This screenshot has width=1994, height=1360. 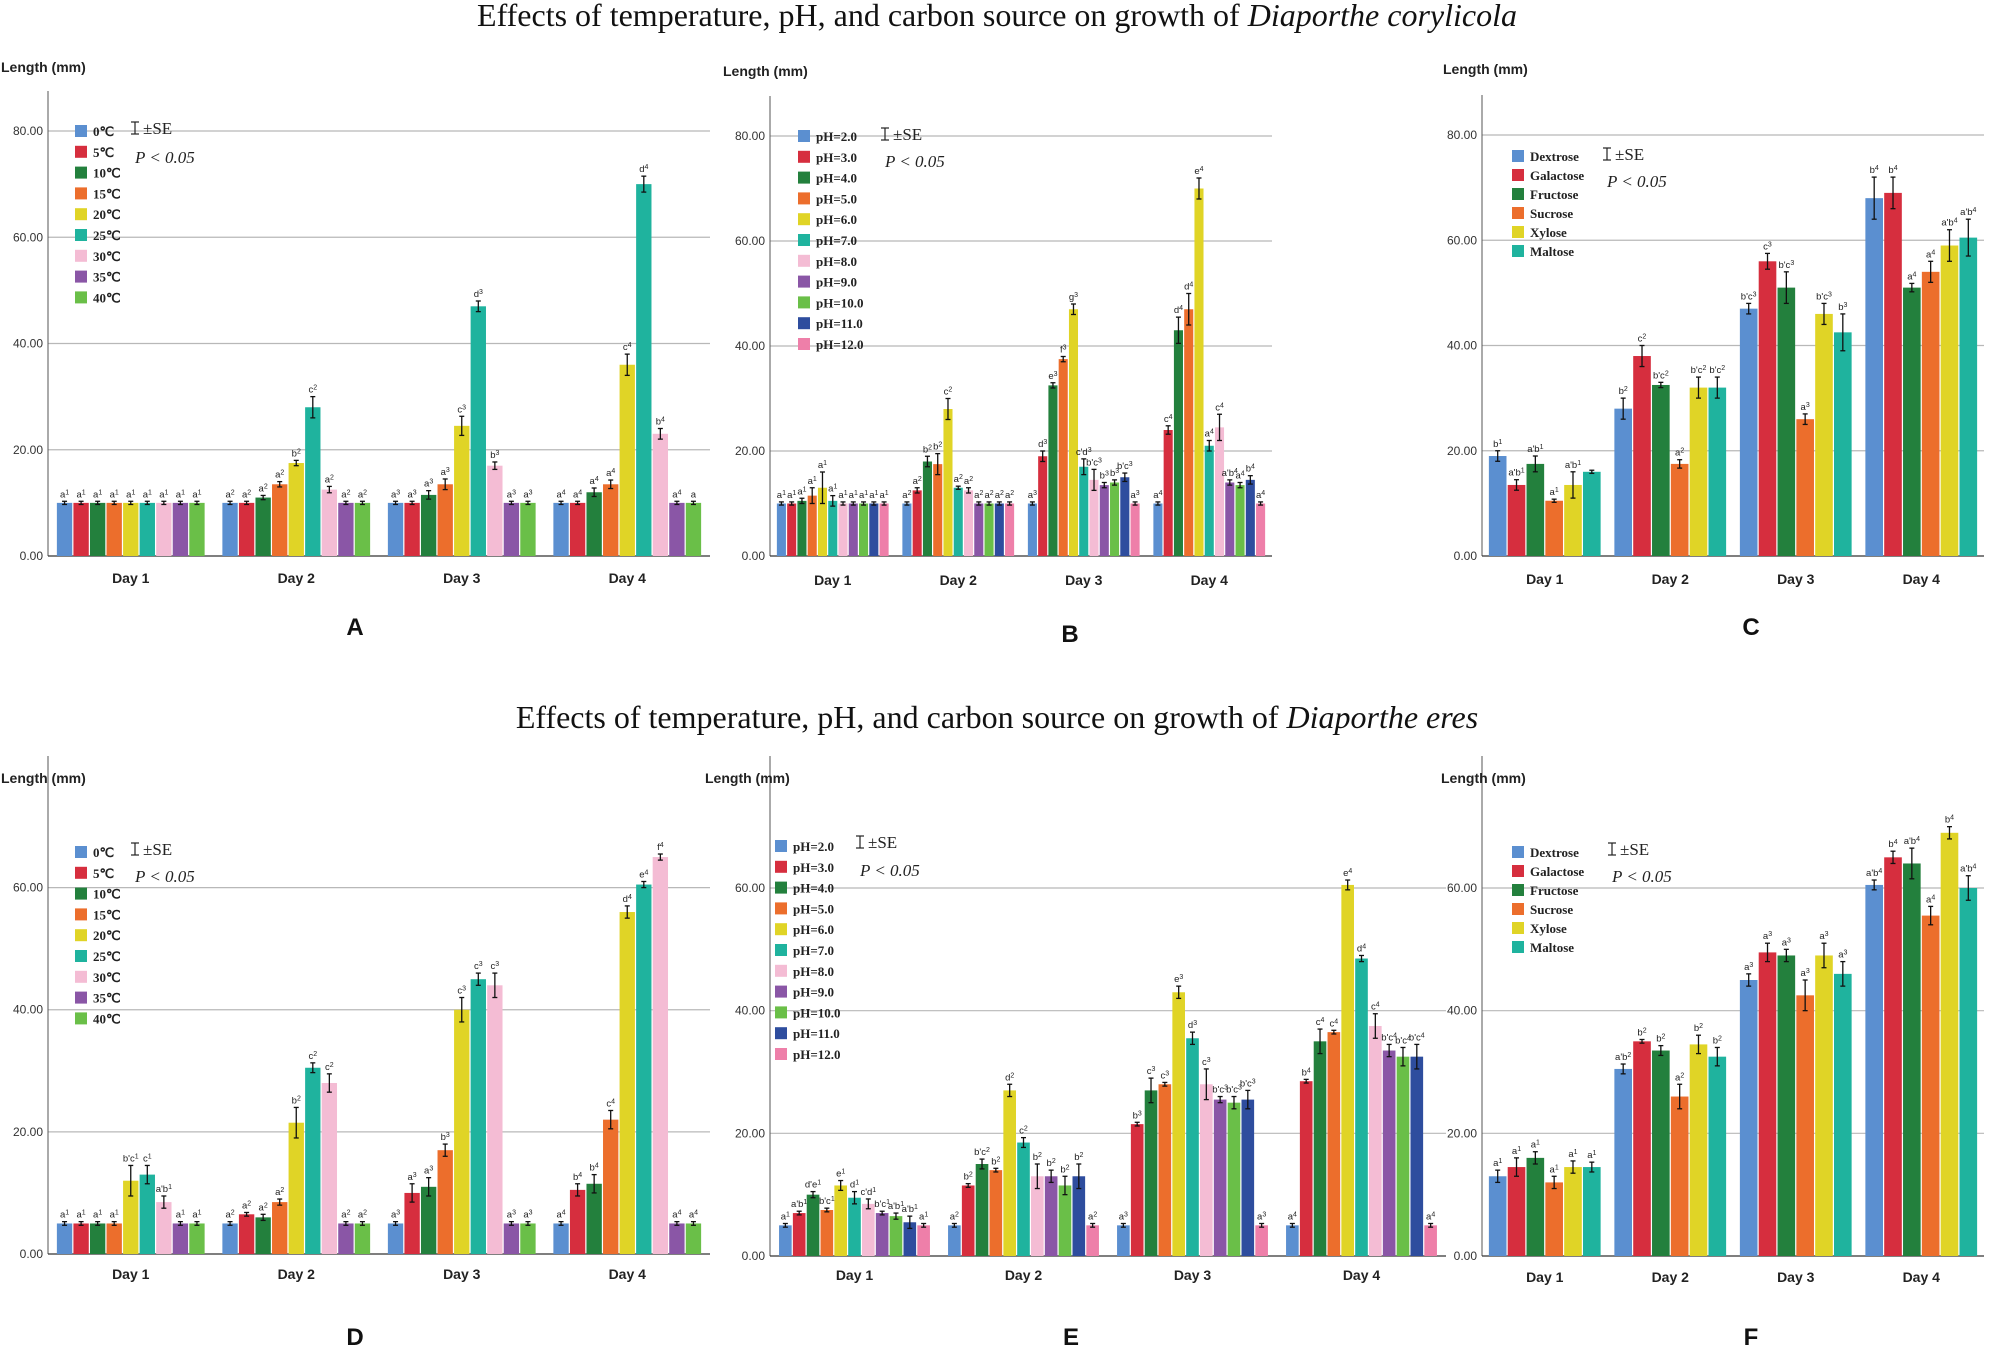 What do you see at coordinates (157, 128) in the screenshot?
I see `se-label: ±SE` at bounding box center [157, 128].